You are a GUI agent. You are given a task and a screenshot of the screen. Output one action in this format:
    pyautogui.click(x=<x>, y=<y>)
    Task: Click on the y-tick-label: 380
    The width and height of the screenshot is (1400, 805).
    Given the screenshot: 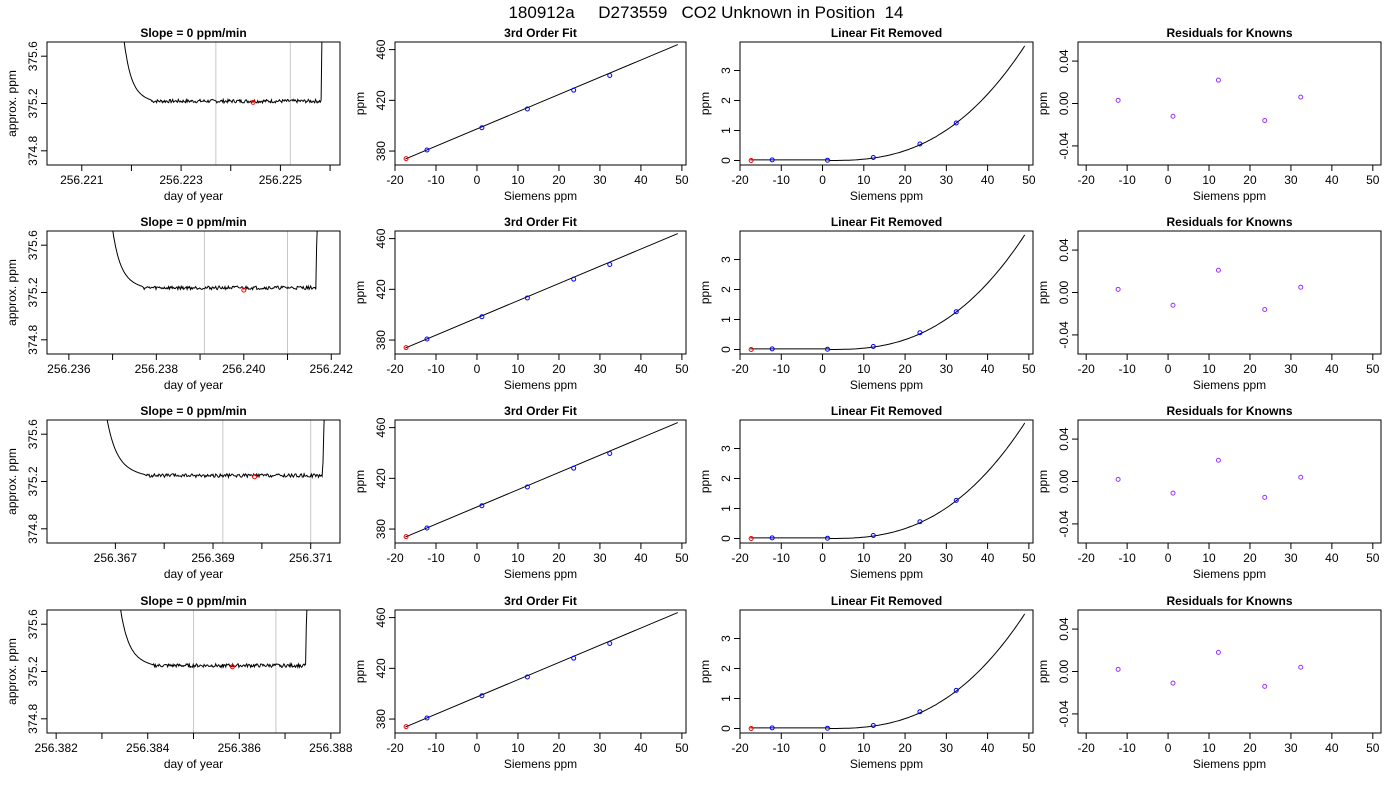 What is the action you would take?
    pyautogui.click(x=381, y=719)
    